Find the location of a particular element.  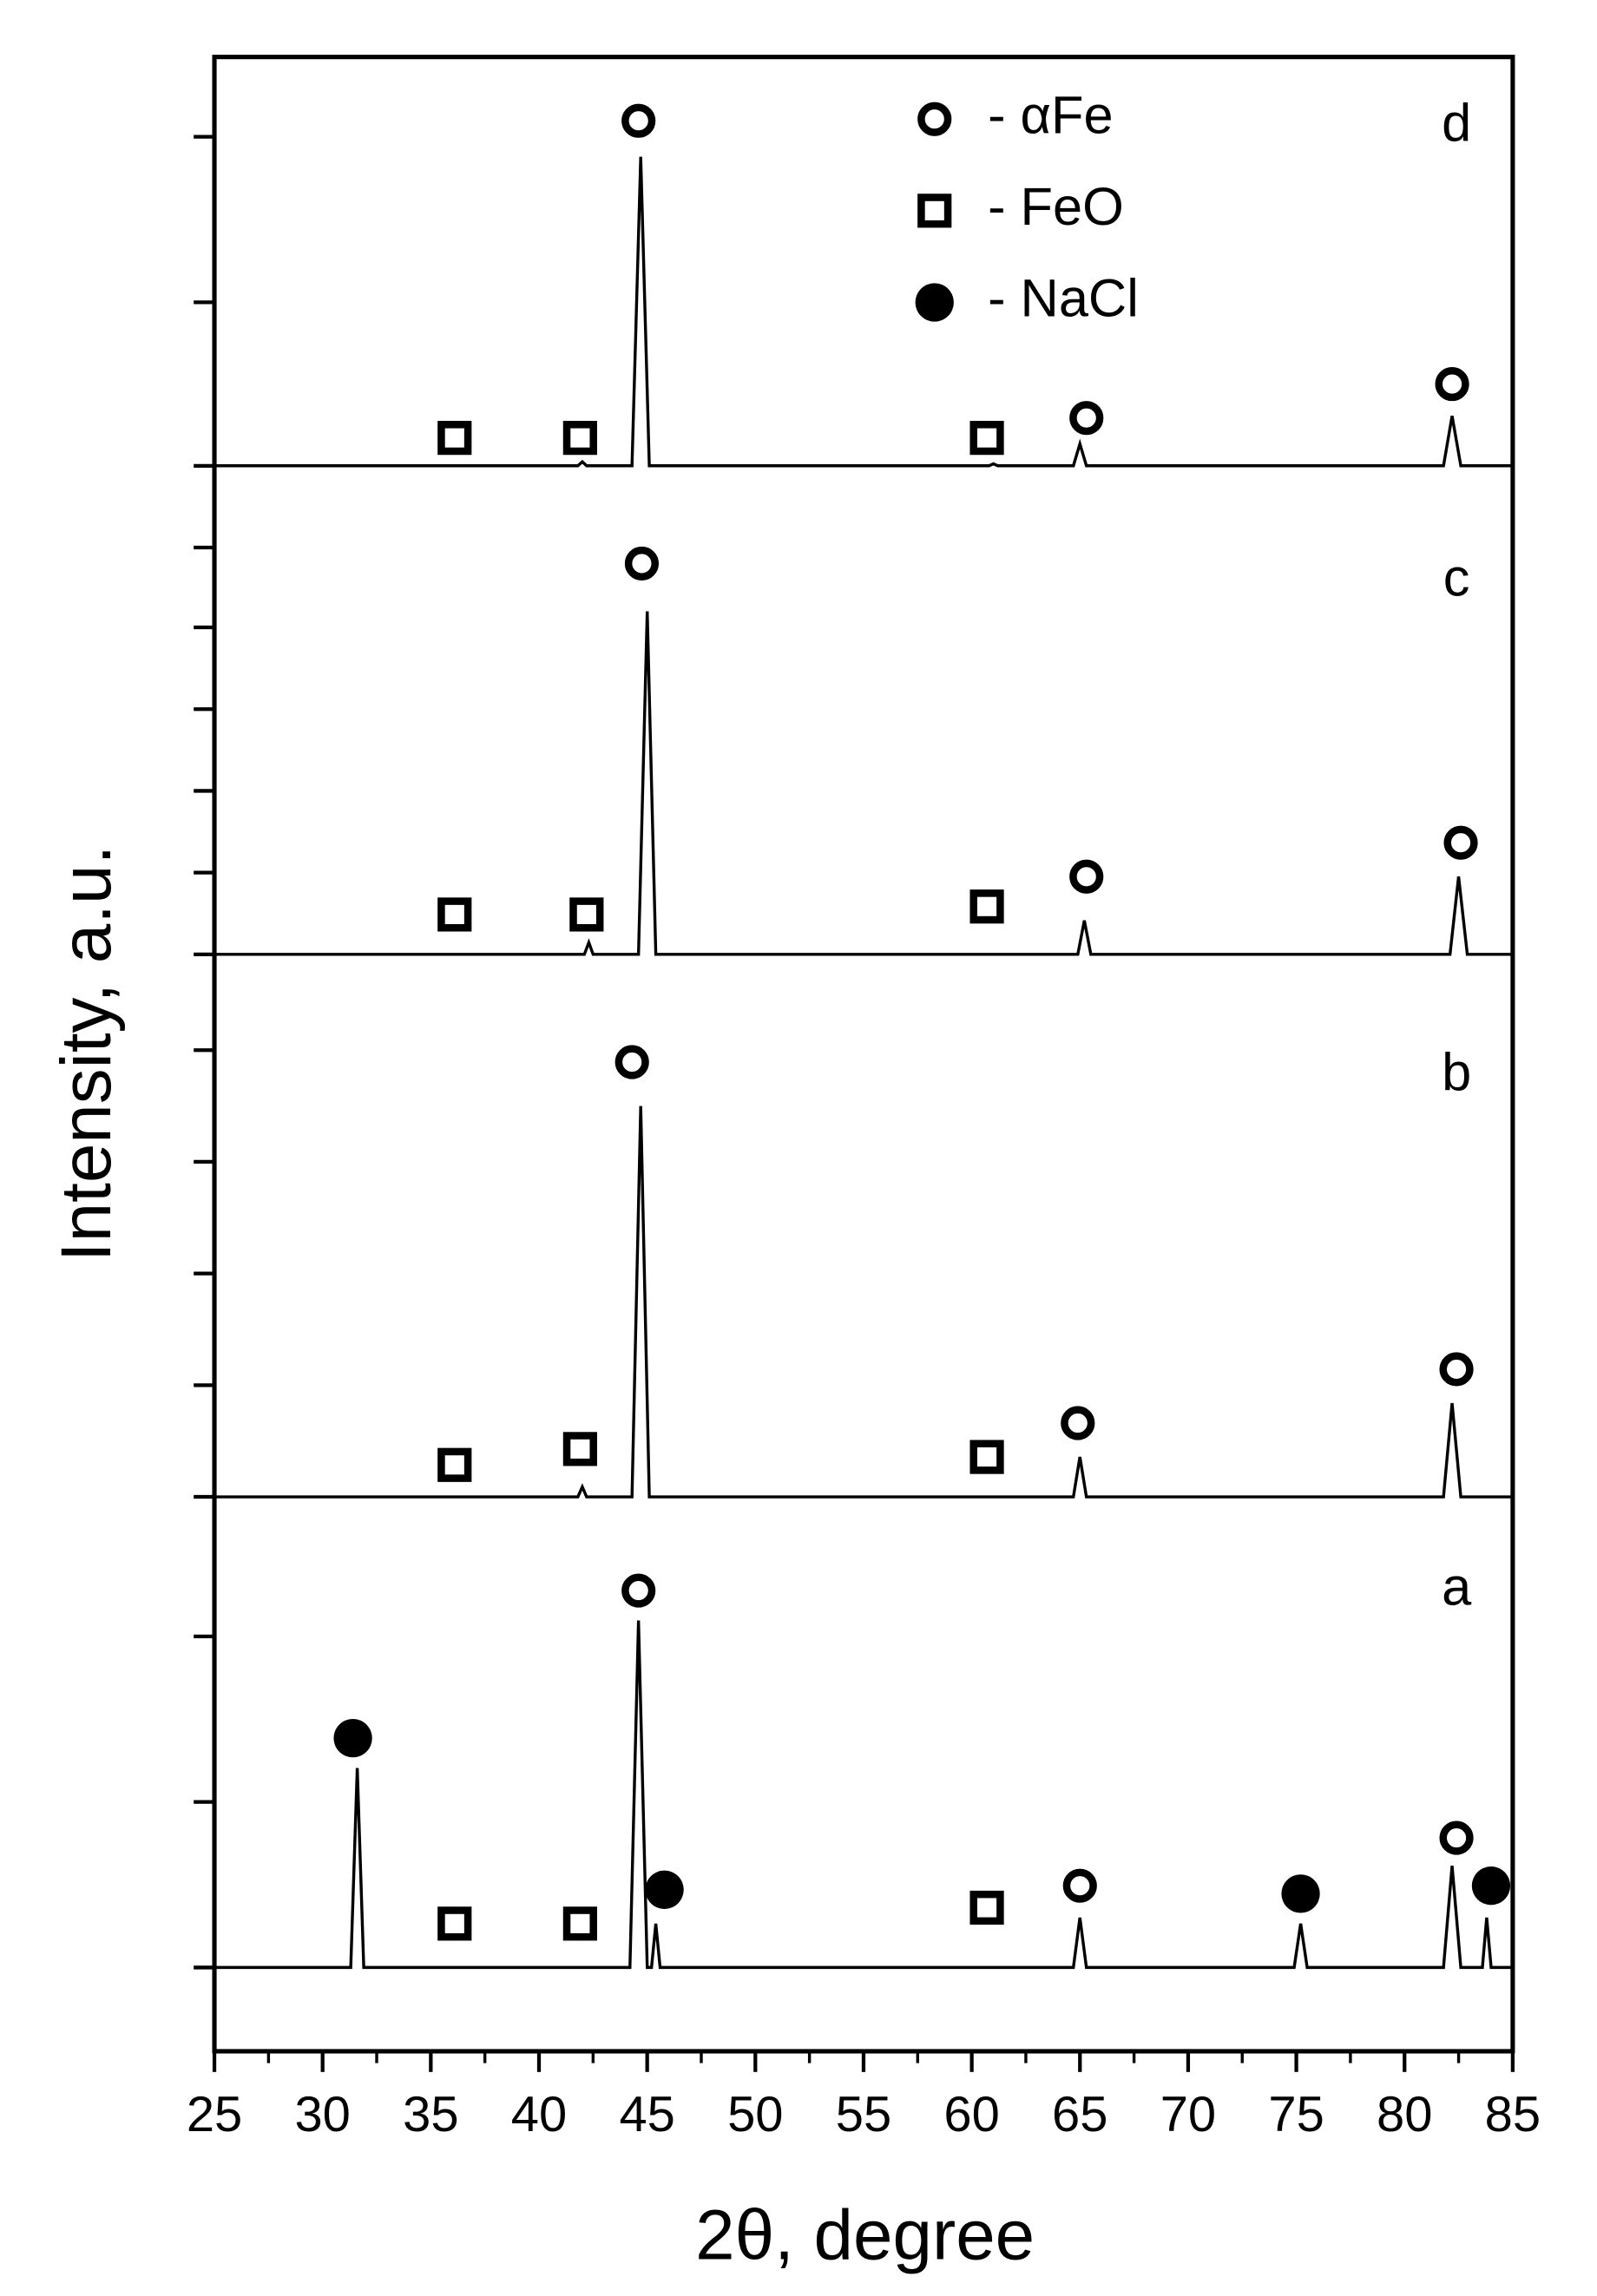

x-tick-label: 50 is located at coordinates (755, 2114).